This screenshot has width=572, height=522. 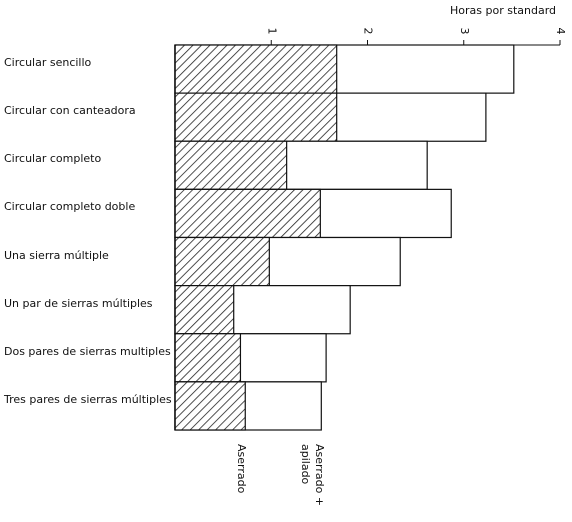 I want to click on legend-label: Aserrado, so click(x=241, y=469).